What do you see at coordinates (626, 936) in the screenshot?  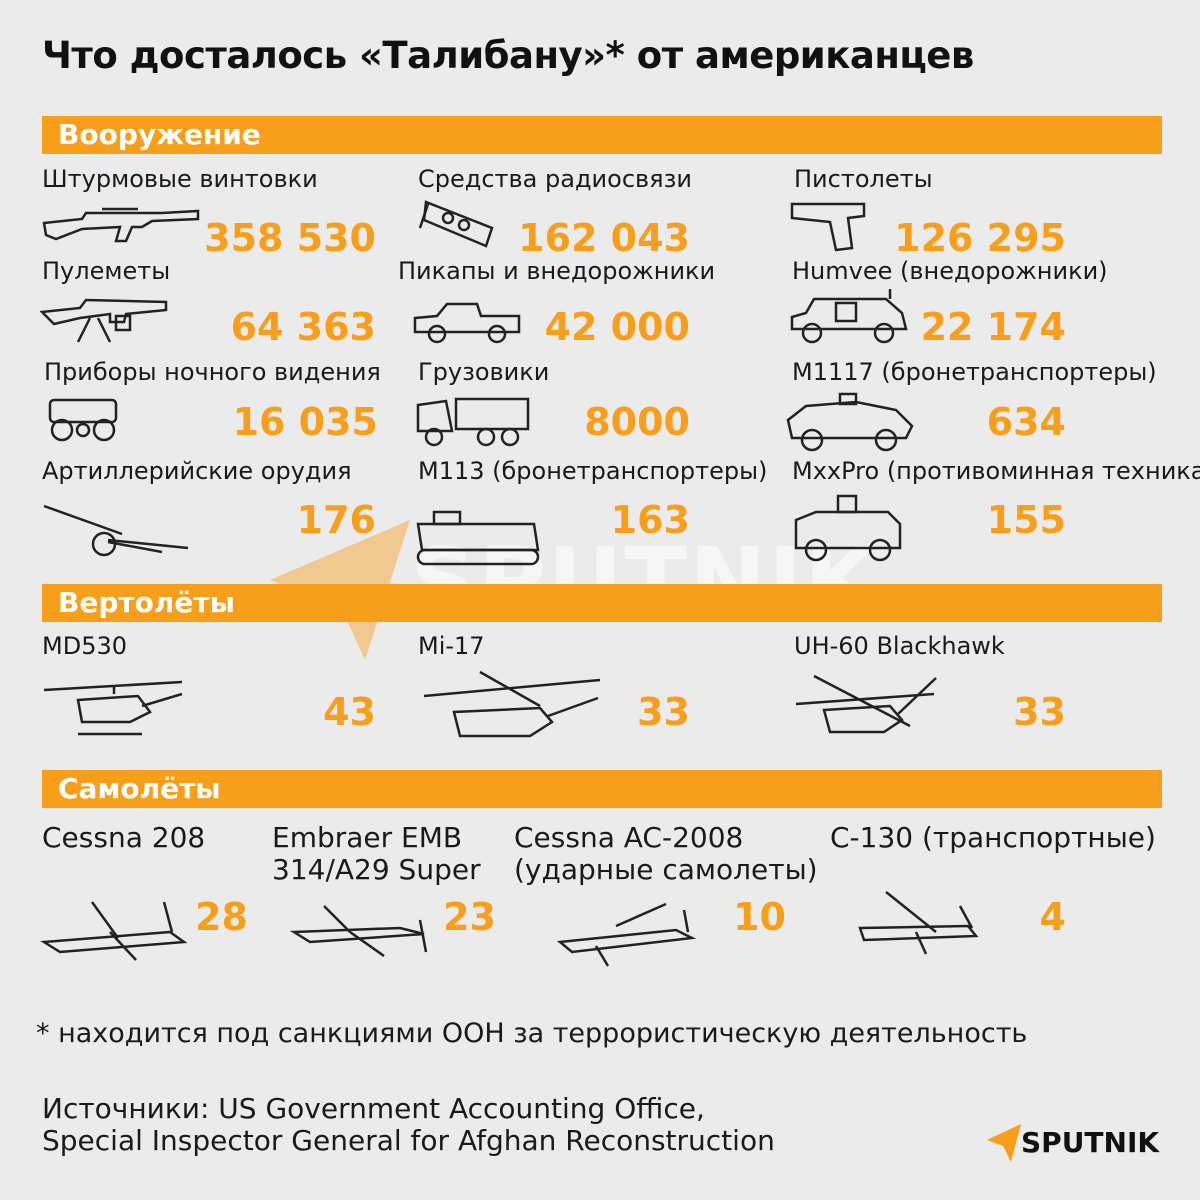 I see `attack-plane-icon` at bounding box center [626, 936].